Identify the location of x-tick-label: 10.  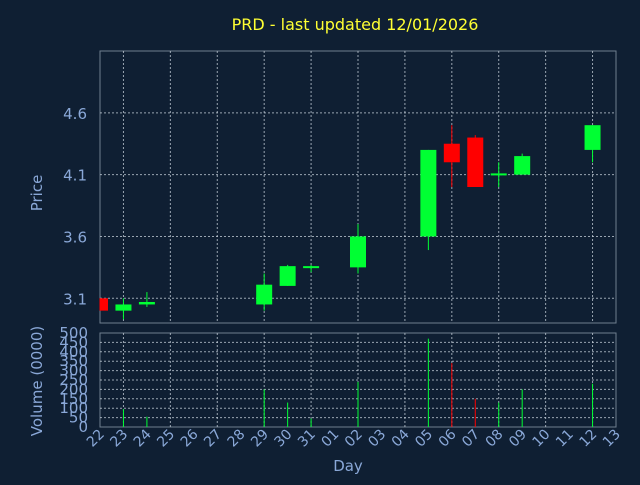
(542, 439).